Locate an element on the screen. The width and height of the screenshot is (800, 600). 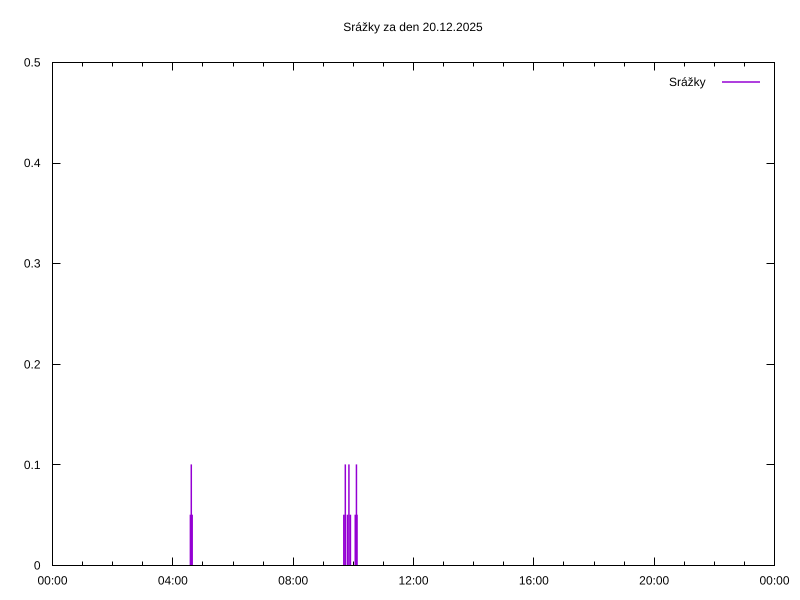
x-tick-label: 04:00 is located at coordinates (173, 581).